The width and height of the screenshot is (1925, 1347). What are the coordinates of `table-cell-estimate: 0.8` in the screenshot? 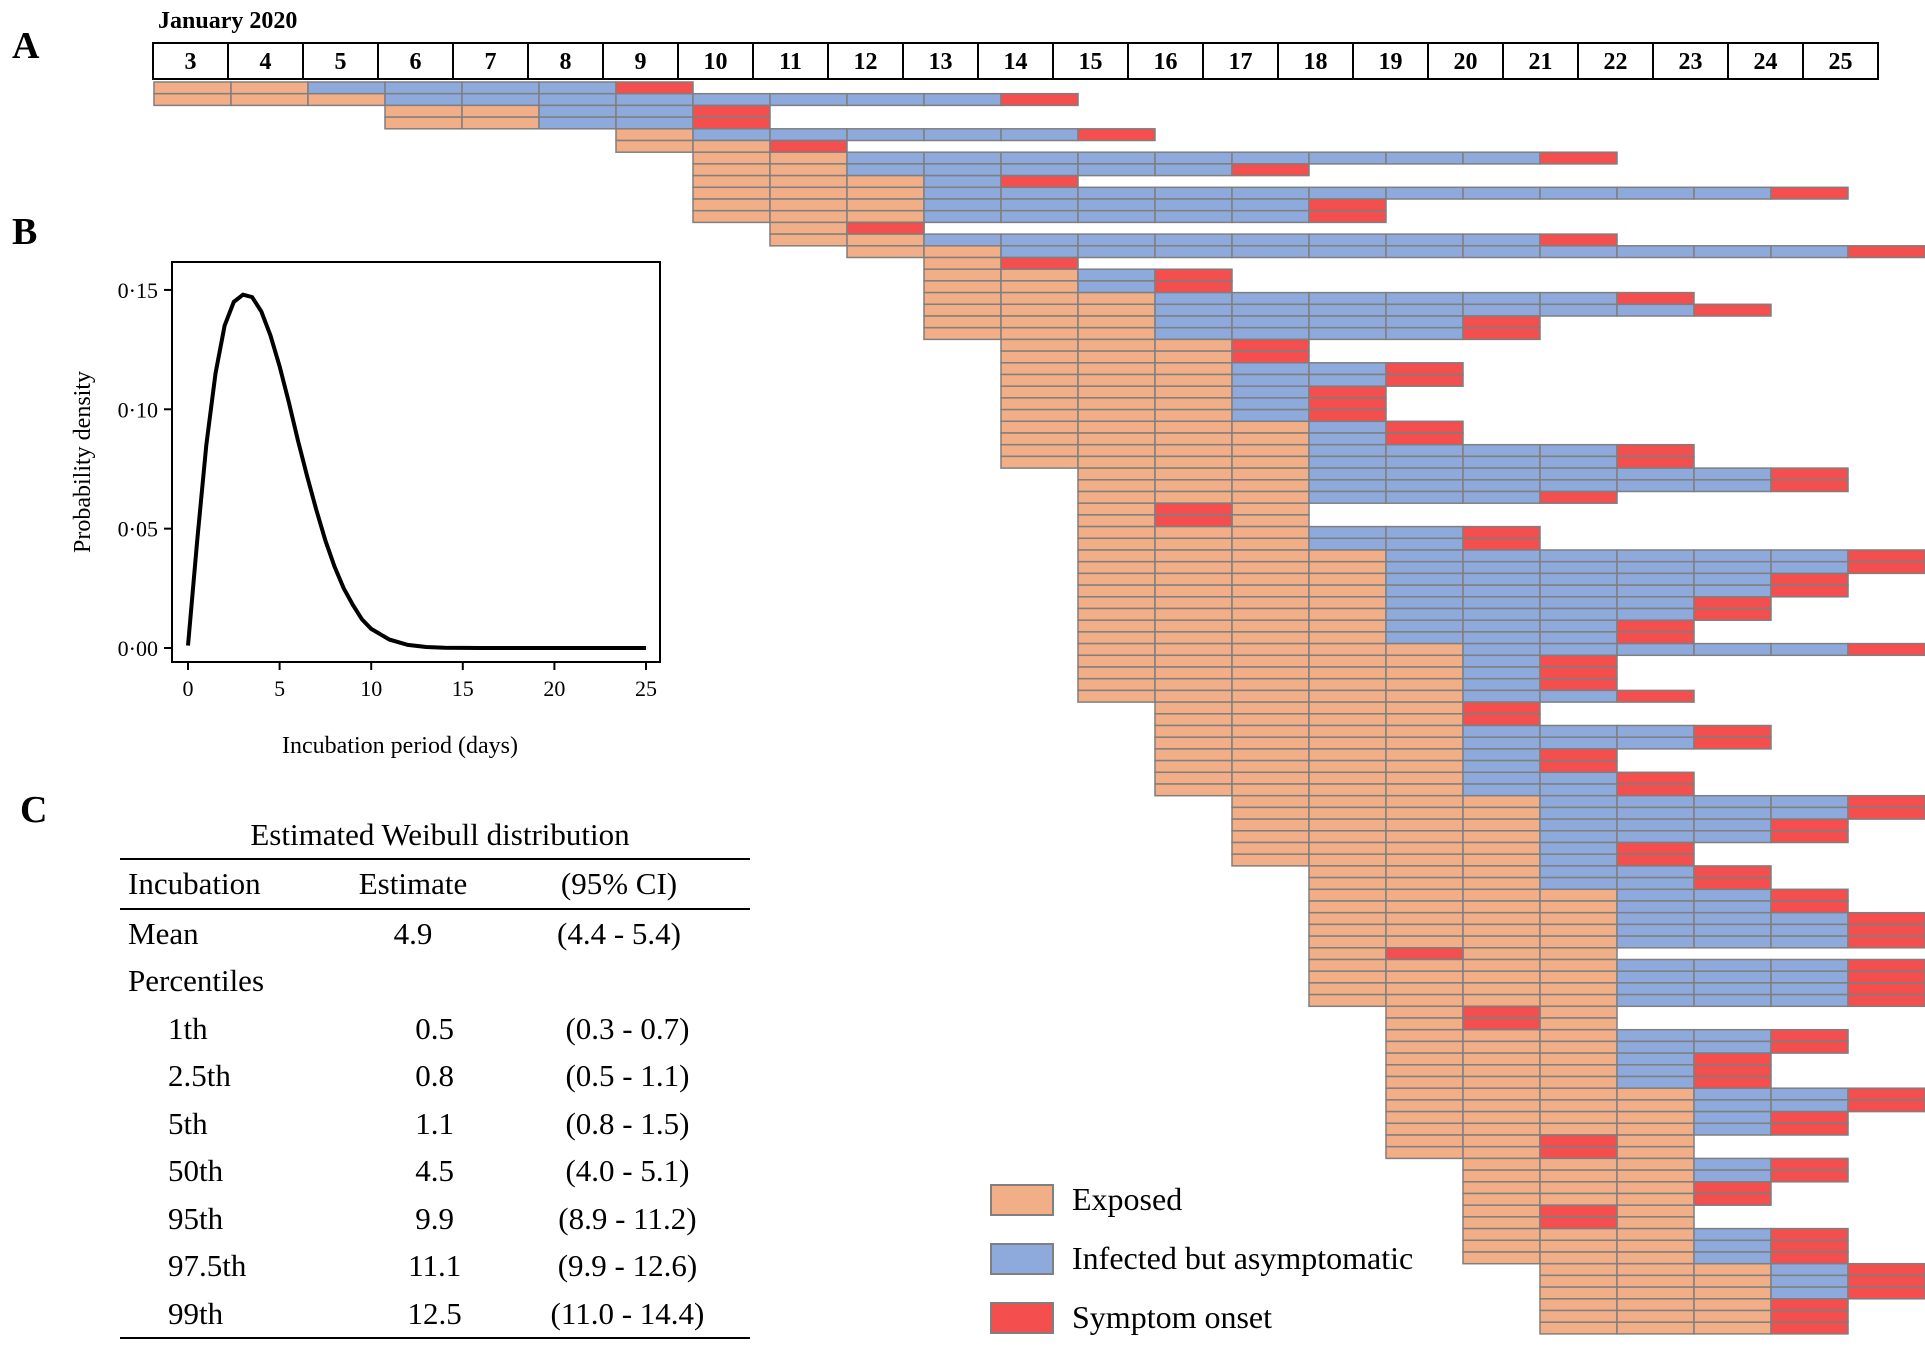 It's located at (435, 1075).